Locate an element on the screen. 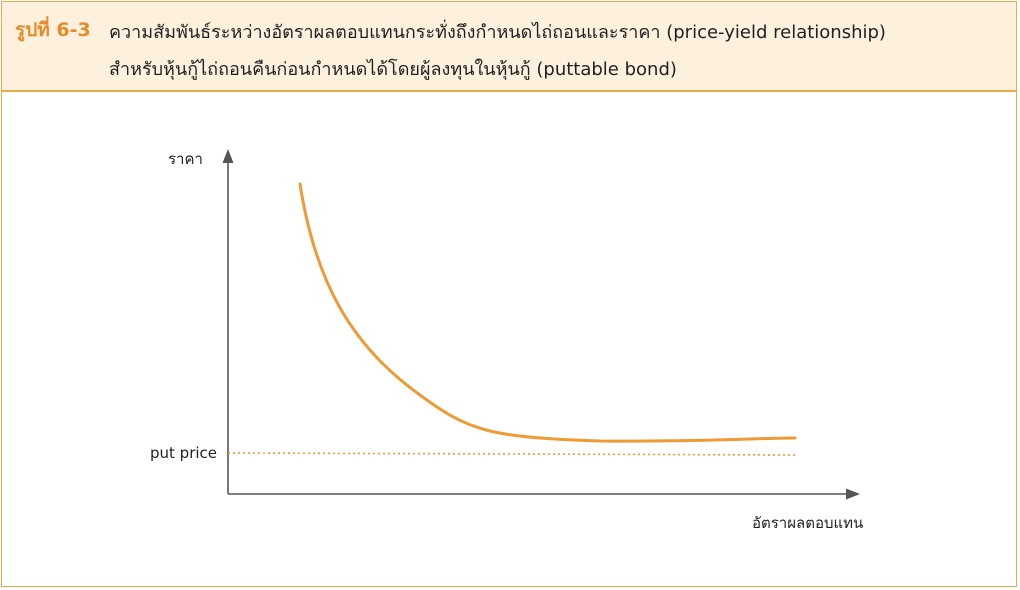 The height and width of the screenshot is (590, 1020). y-axis-label: ราคา is located at coordinates (185, 159).